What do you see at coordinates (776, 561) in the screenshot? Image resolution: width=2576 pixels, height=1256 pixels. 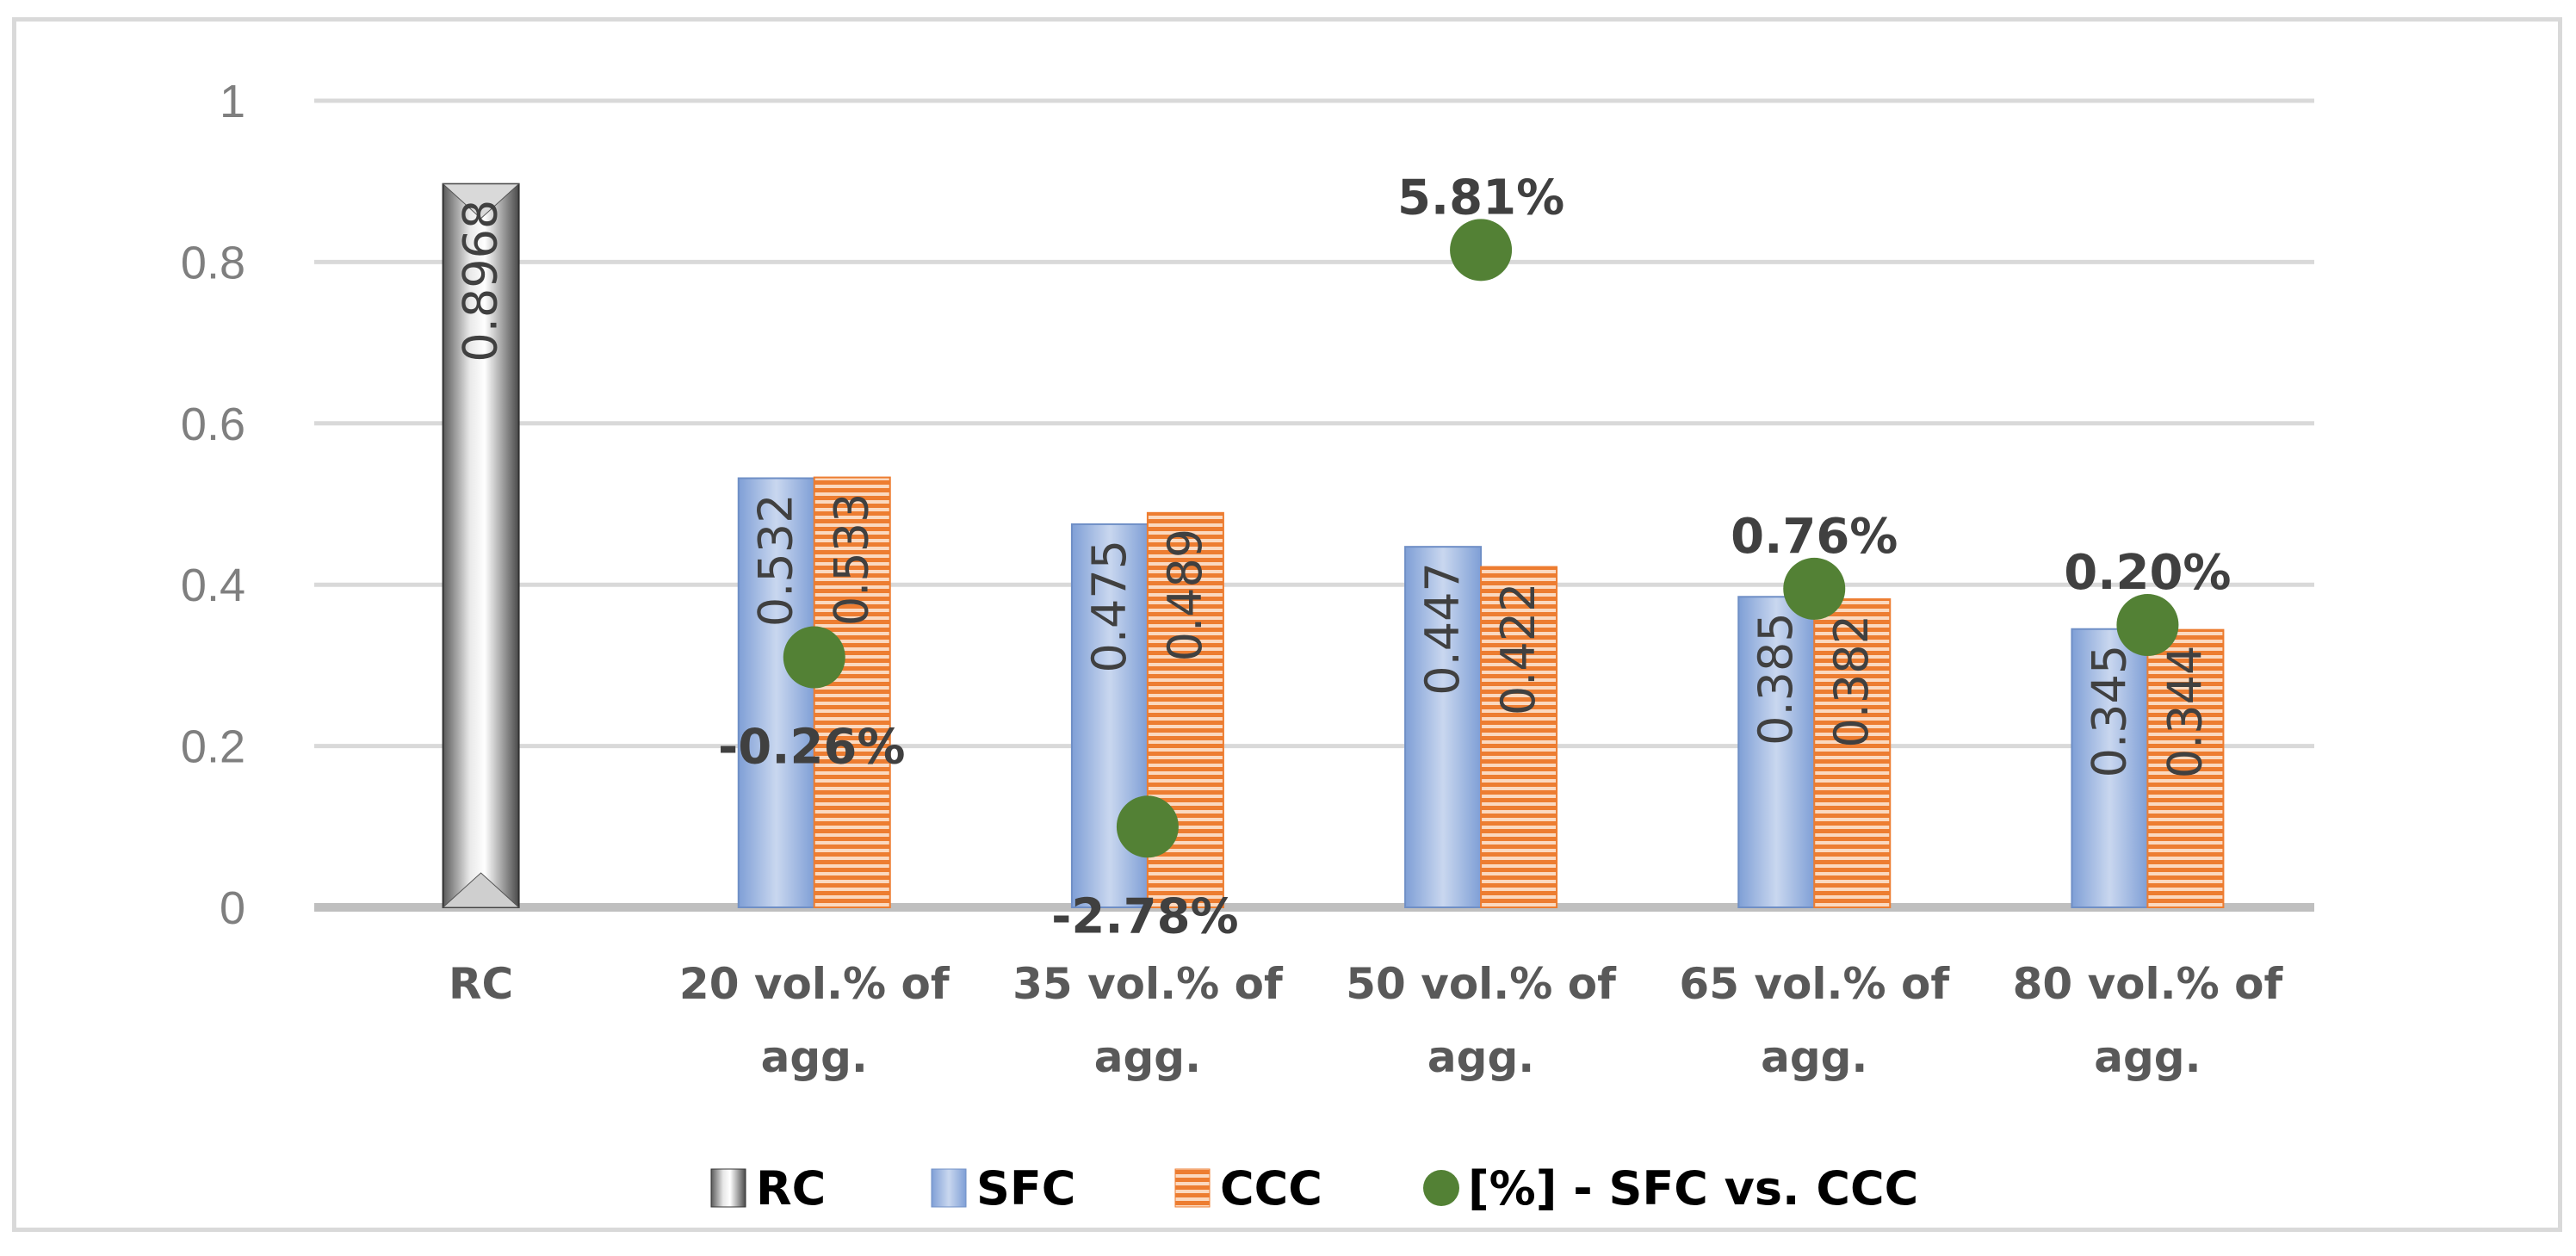 I see `bar-data-label: 0.532` at bounding box center [776, 561].